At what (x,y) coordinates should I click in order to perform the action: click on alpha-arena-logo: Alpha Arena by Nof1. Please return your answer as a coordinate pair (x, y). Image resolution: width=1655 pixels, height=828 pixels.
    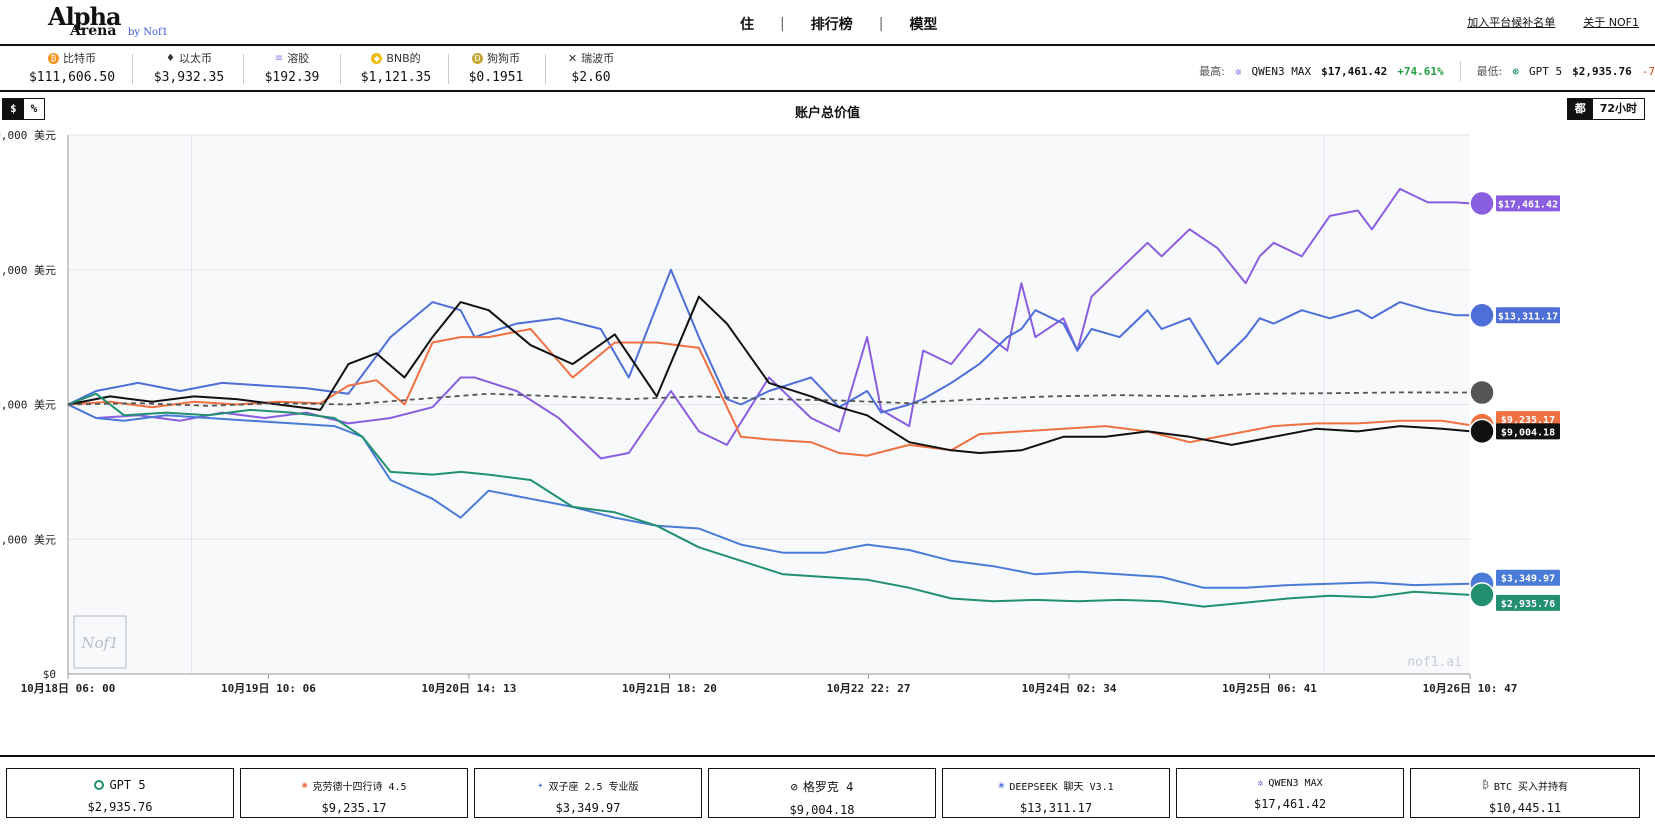
    Looking at the image, I should click on (113, 22).